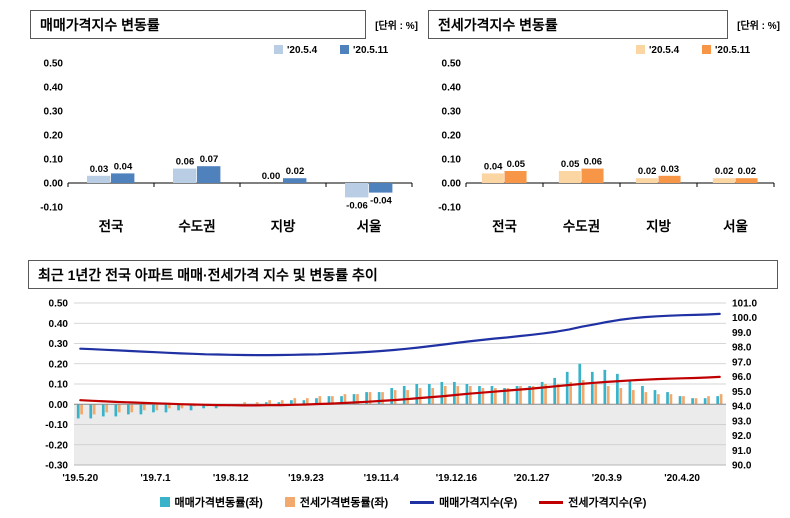 Image resolution: width=790 pixels, height=518 pixels. I want to click on chart-text: 0.07, so click(209, 159).